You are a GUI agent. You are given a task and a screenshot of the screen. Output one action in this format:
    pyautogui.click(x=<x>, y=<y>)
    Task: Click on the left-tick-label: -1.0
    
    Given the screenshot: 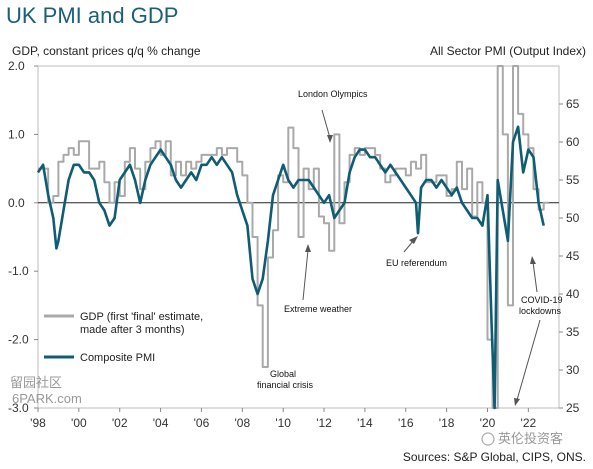 What is the action you would take?
    pyautogui.click(x=18, y=271)
    